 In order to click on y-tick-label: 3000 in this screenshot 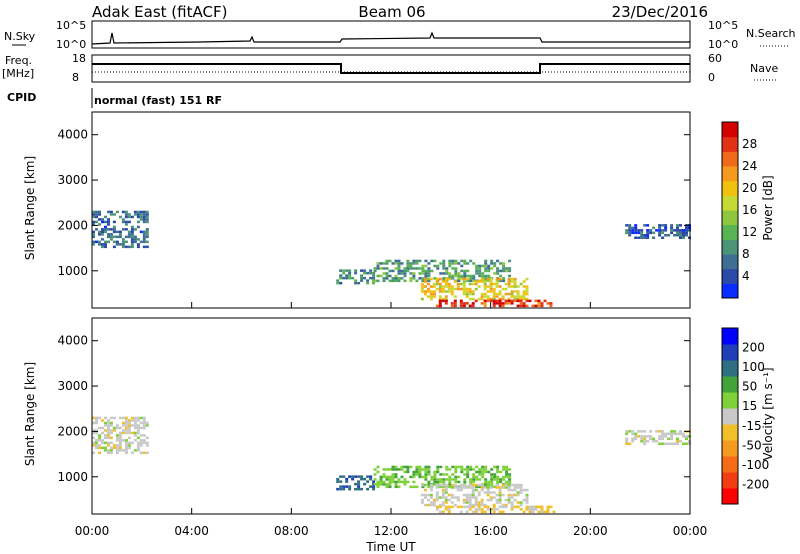, I will do `click(72, 180)`.